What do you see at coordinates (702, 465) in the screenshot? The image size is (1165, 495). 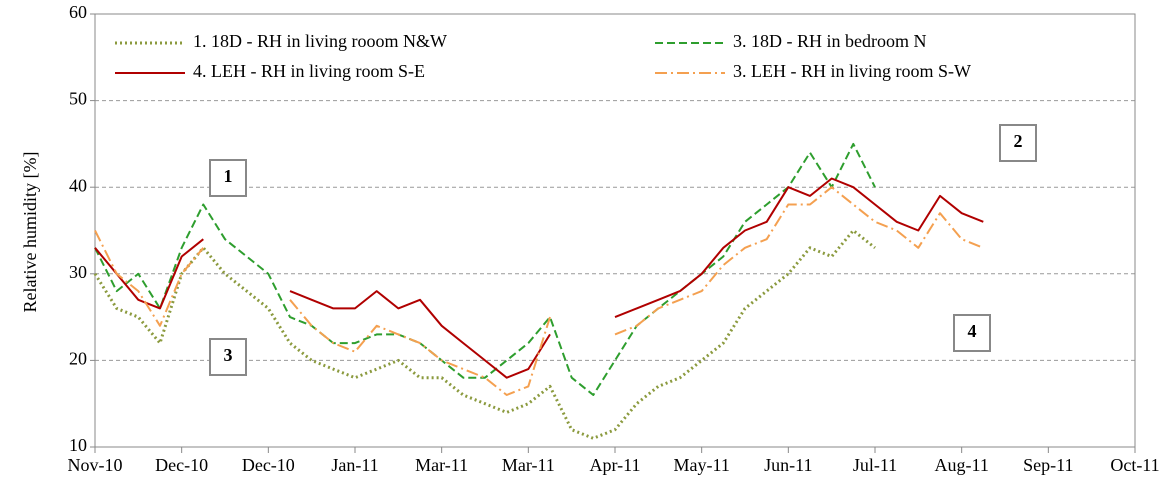 I see `x-tick-label: May-11` at bounding box center [702, 465].